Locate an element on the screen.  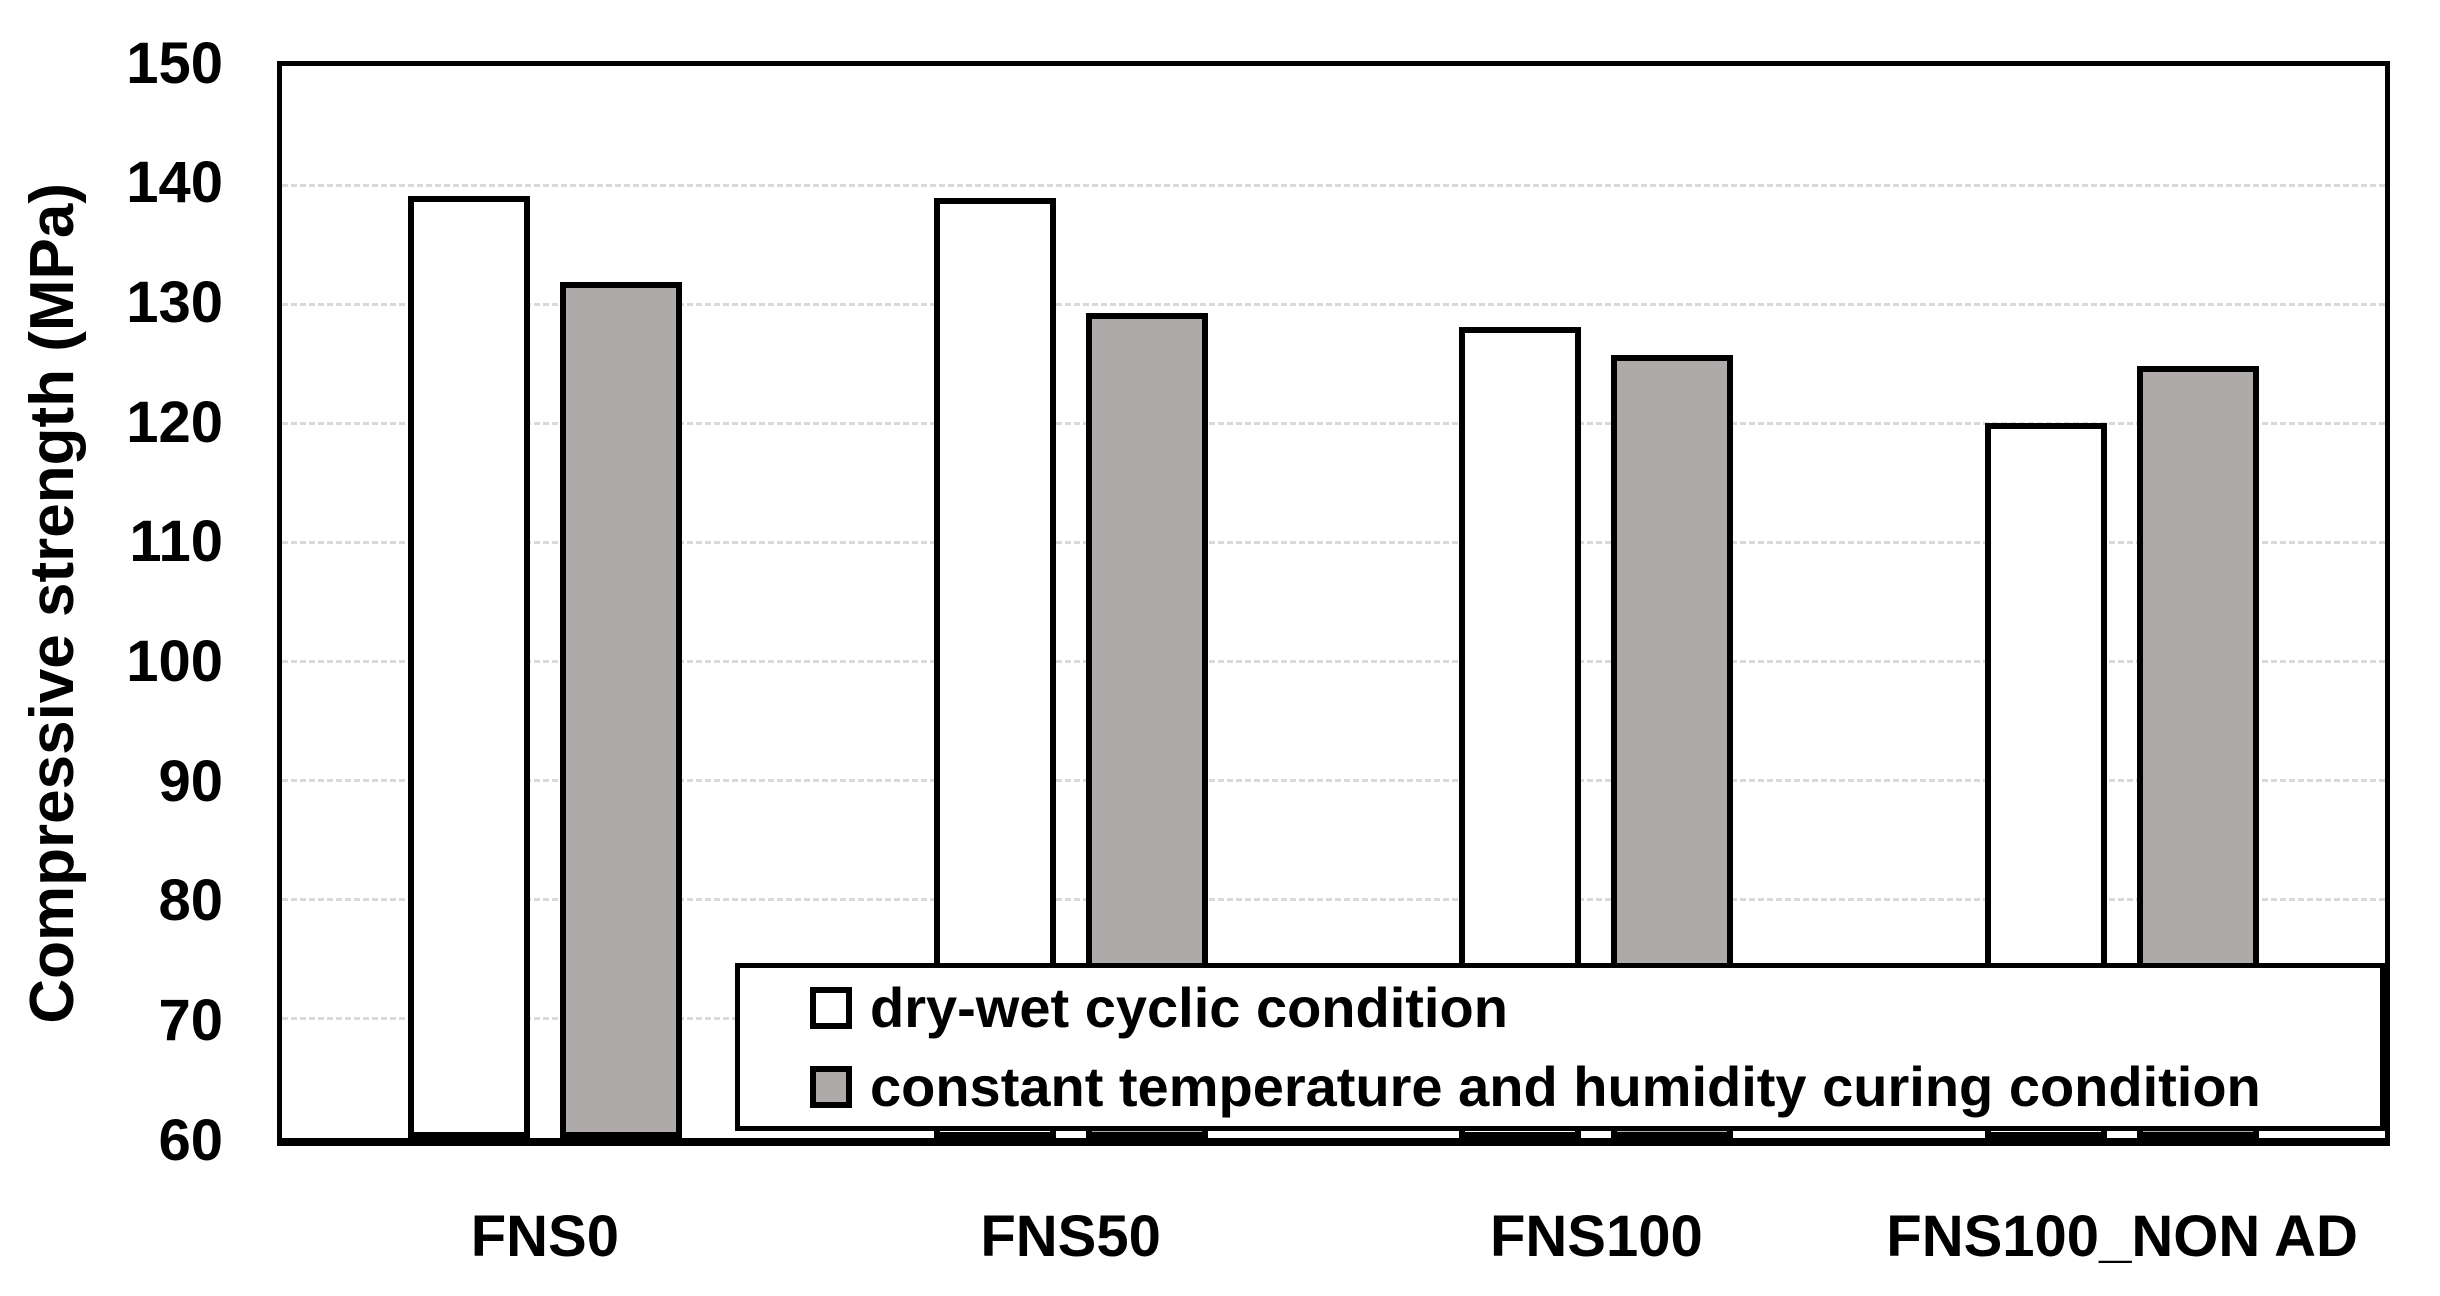
y-tick-label-130: 130 is located at coordinates (174, 302).